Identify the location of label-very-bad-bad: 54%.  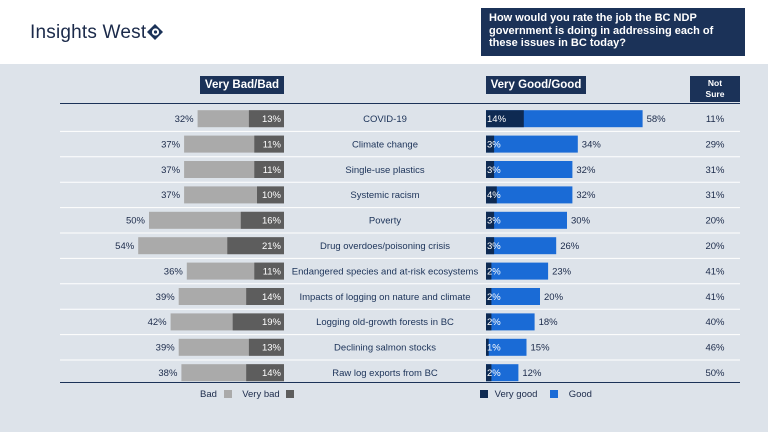
(125, 246).